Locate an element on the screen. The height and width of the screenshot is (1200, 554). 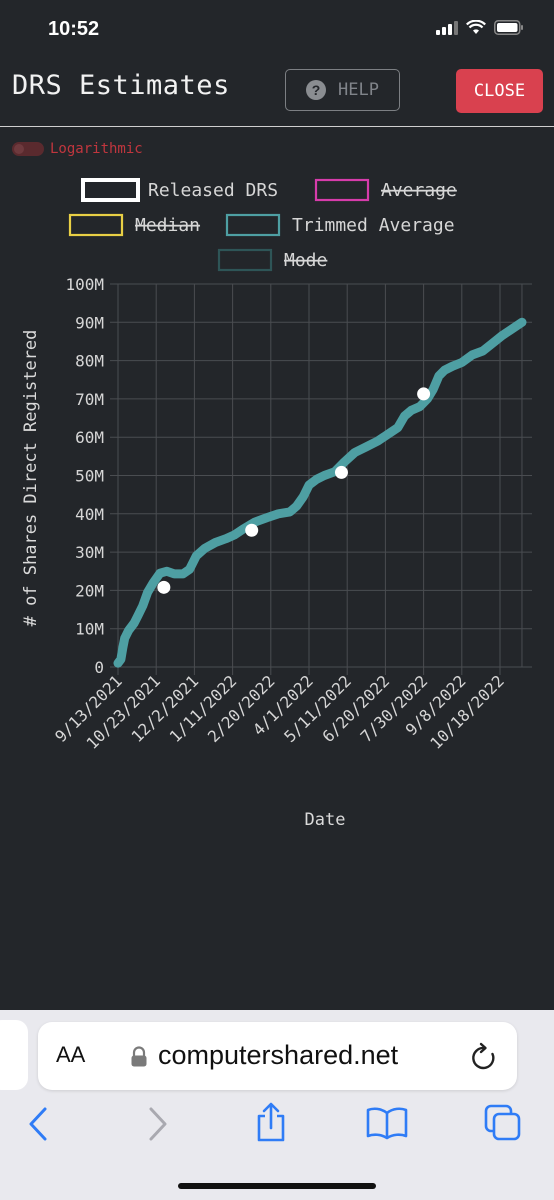
legend-label: Mode is located at coordinates (305, 260).